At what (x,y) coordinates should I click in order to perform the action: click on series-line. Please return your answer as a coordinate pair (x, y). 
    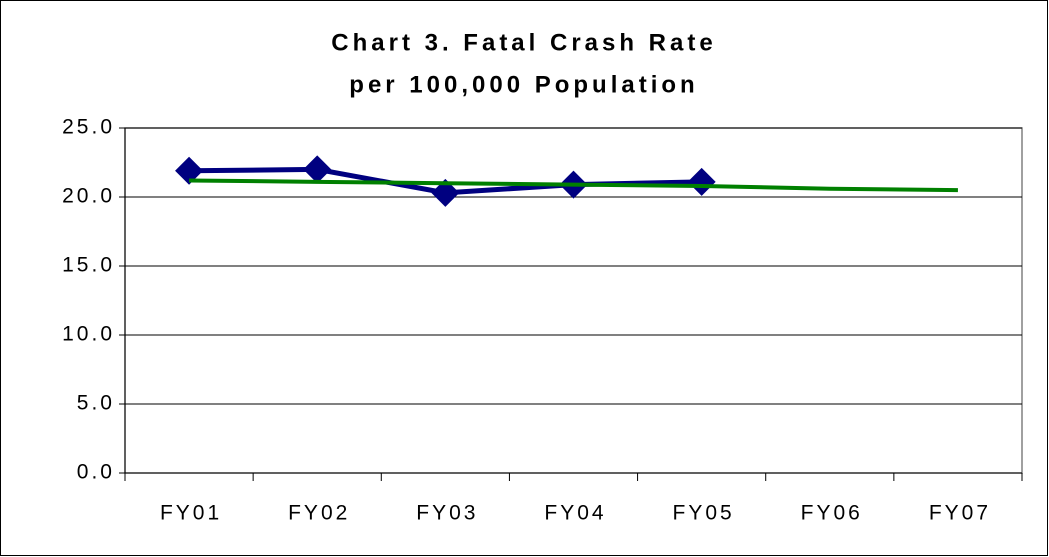
    Looking at the image, I should click on (573, 185).